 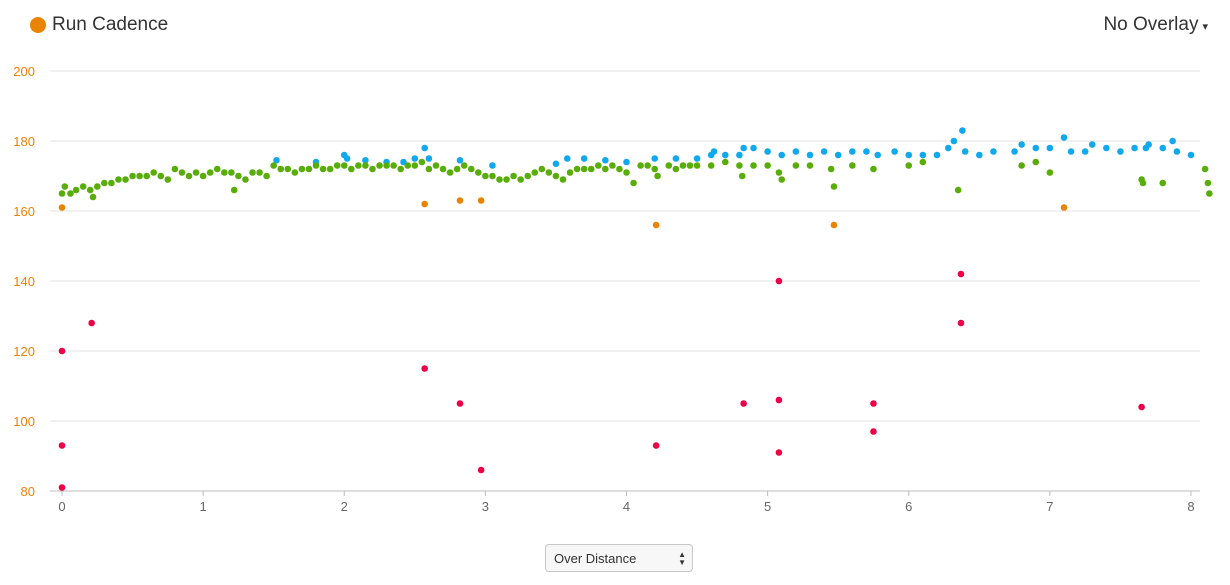 I want to click on overlay-dropdown: No Overlay ▾, so click(x=1155, y=25).